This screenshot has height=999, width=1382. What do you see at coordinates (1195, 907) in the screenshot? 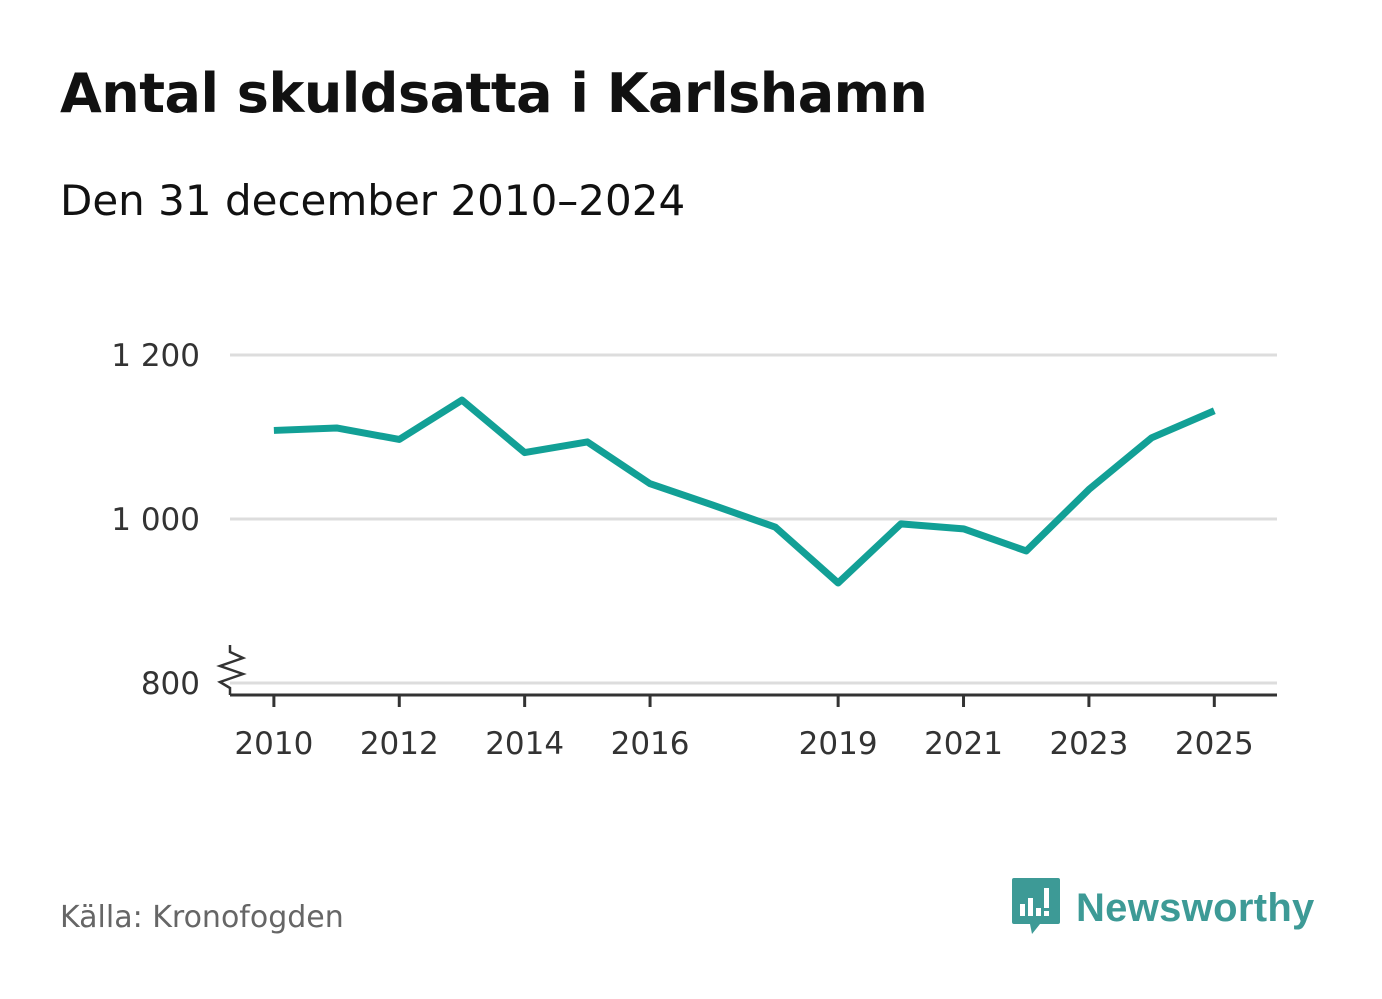
I see `brand-name: Newsworthy` at bounding box center [1195, 907].